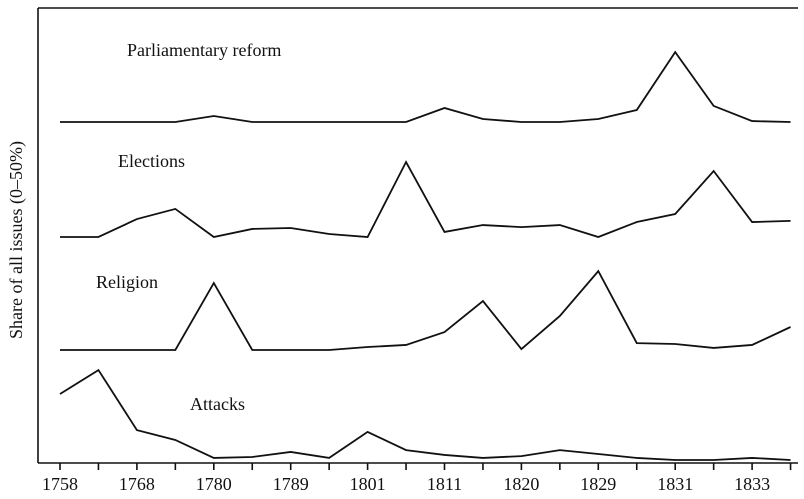 The image size is (804, 499). Describe the element at coordinates (60, 484) in the screenshot. I see `x-tick-label: 1758` at that location.